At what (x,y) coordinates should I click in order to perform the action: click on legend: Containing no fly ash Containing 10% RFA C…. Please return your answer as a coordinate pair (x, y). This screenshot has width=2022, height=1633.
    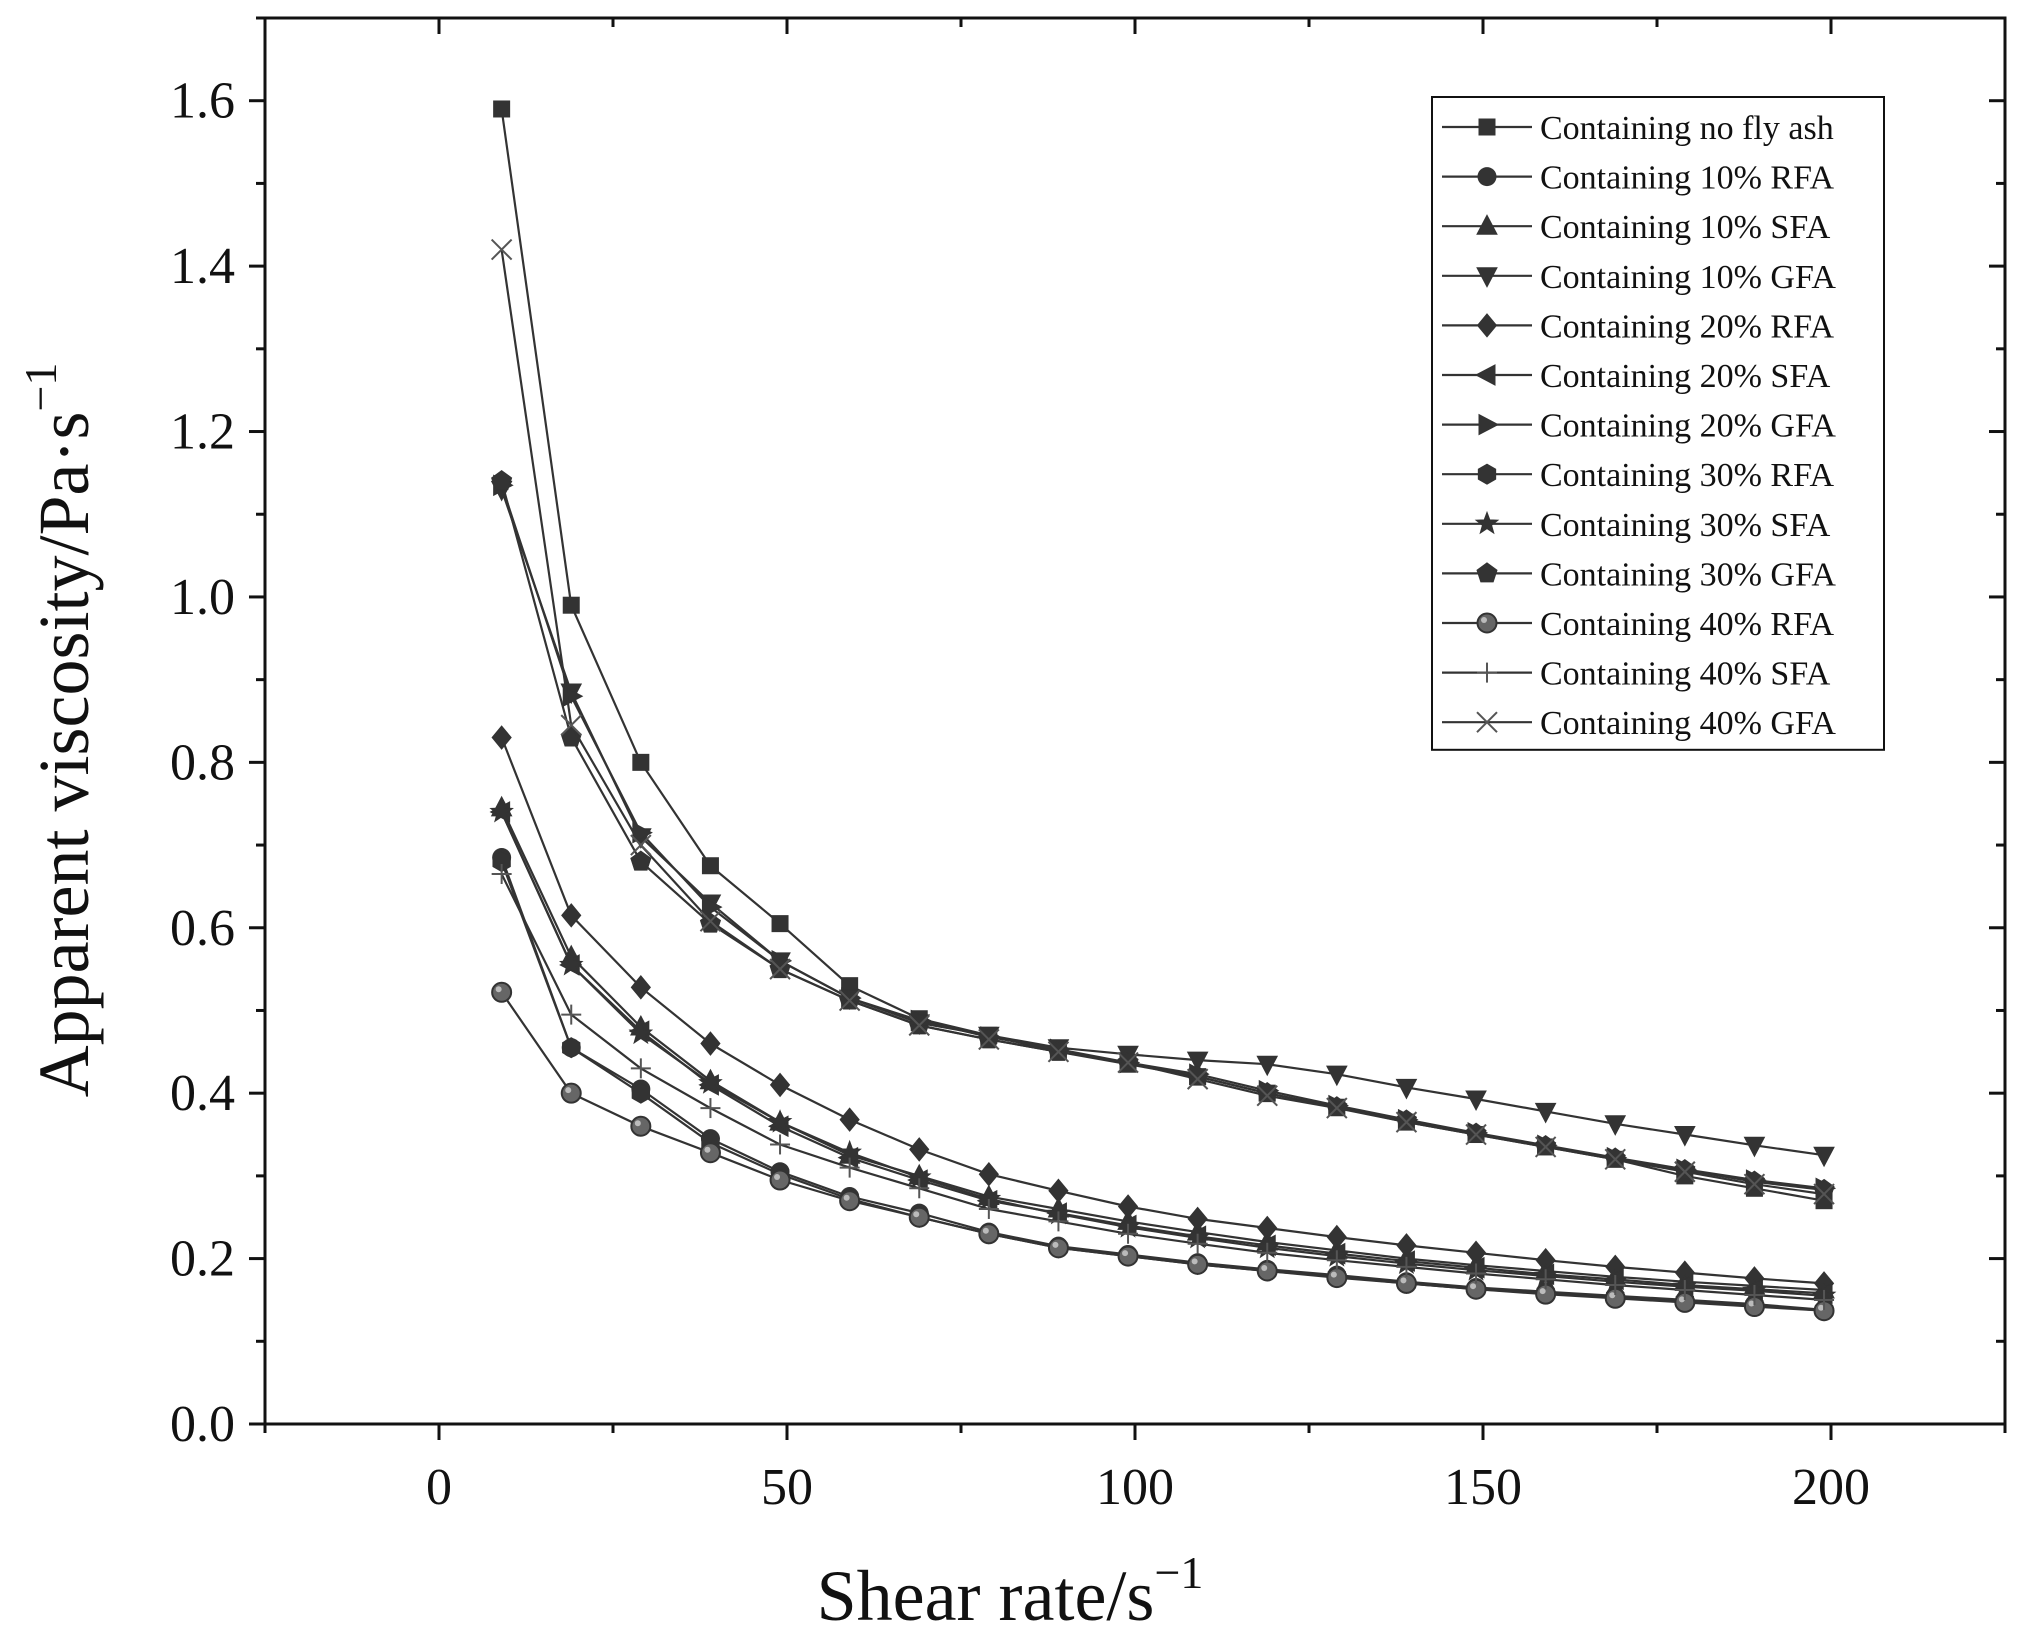
    Looking at the image, I should click on (1658, 423).